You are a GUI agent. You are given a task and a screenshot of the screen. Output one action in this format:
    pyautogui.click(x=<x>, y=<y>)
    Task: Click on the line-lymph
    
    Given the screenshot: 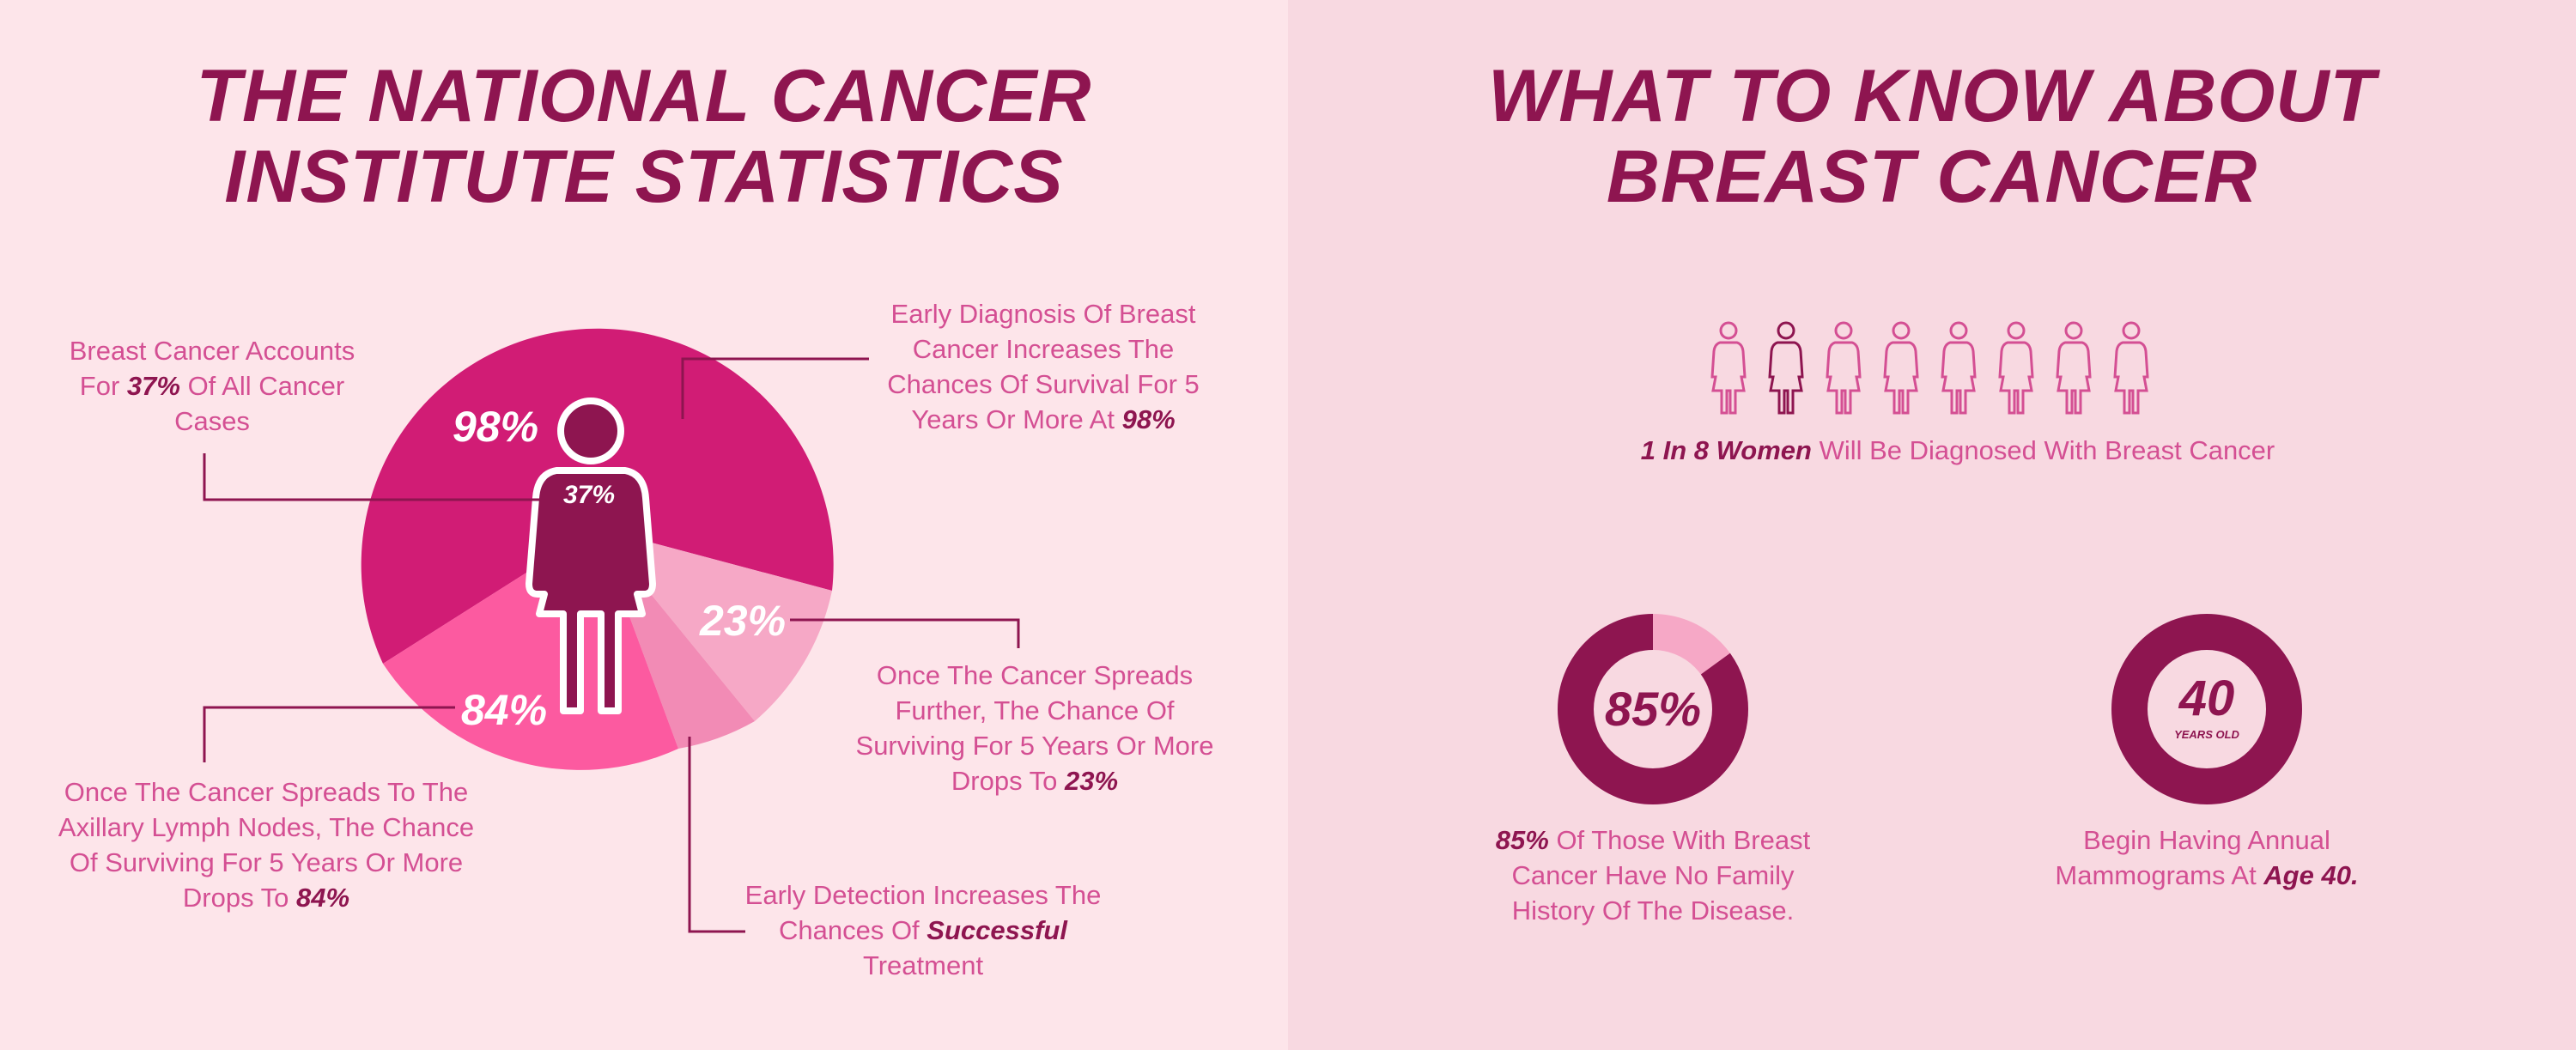 What is the action you would take?
    pyautogui.click(x=329, y=734)
    